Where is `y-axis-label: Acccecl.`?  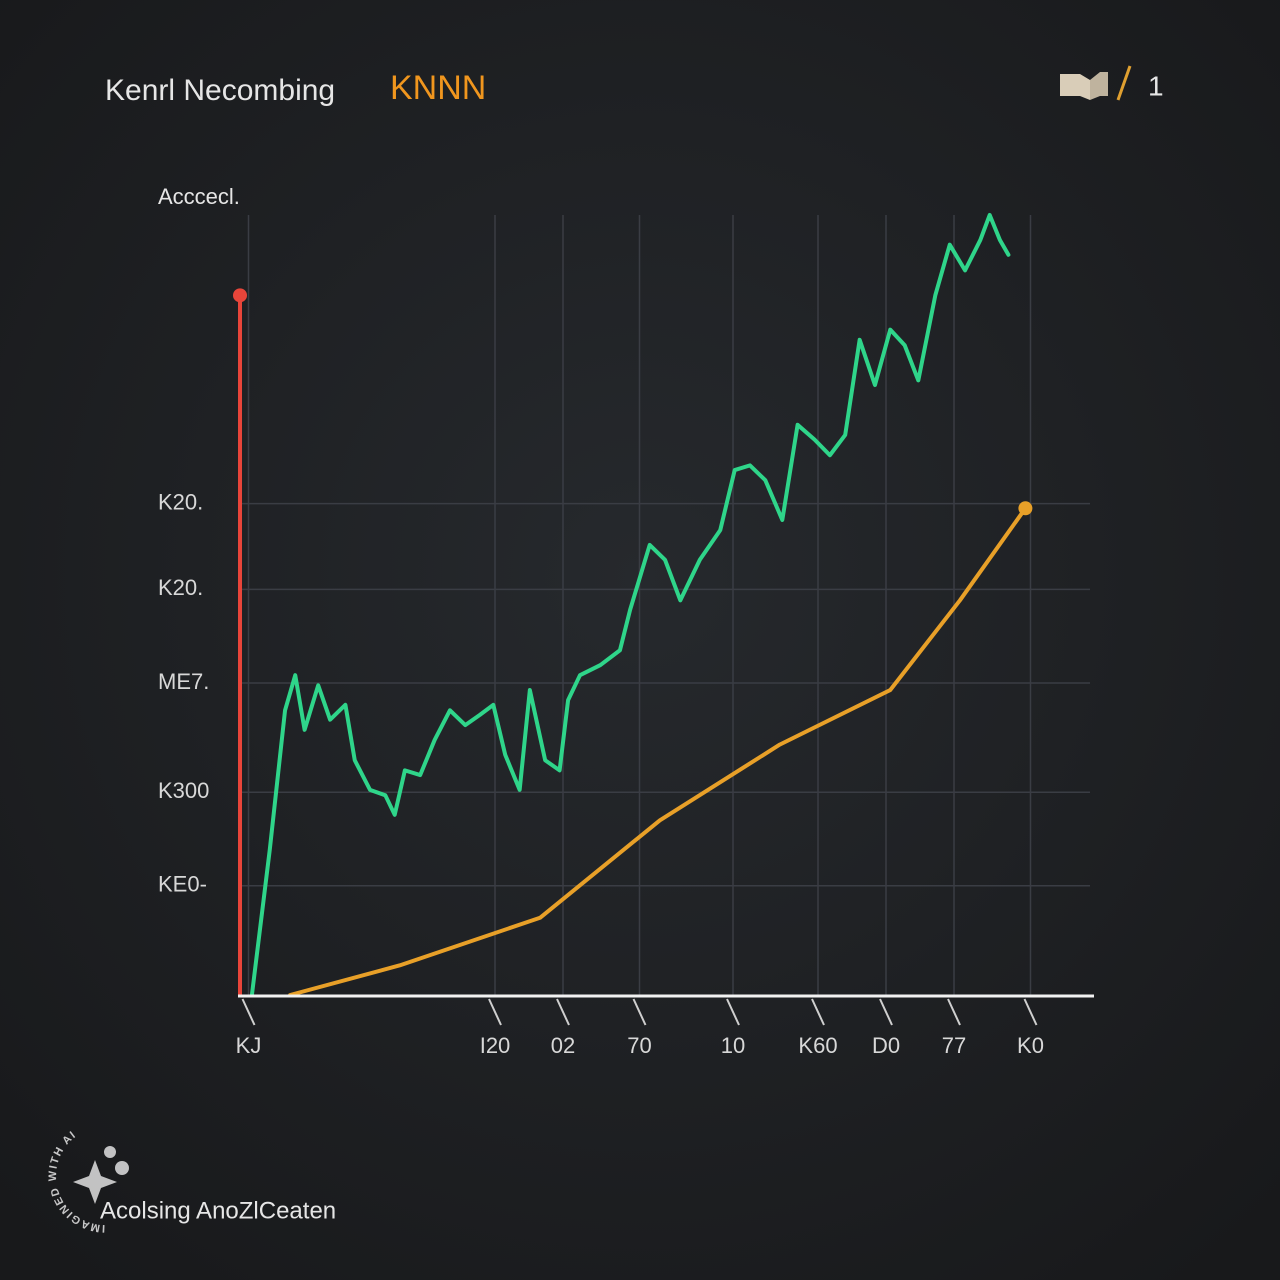 y-axis-label: Acccecl. is located at coordinates (199, 196).